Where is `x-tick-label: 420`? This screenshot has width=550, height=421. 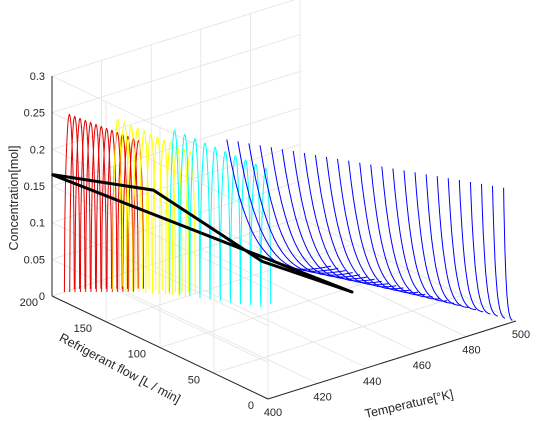 x-tick-label: 420 is located at coordinates (322, 397).